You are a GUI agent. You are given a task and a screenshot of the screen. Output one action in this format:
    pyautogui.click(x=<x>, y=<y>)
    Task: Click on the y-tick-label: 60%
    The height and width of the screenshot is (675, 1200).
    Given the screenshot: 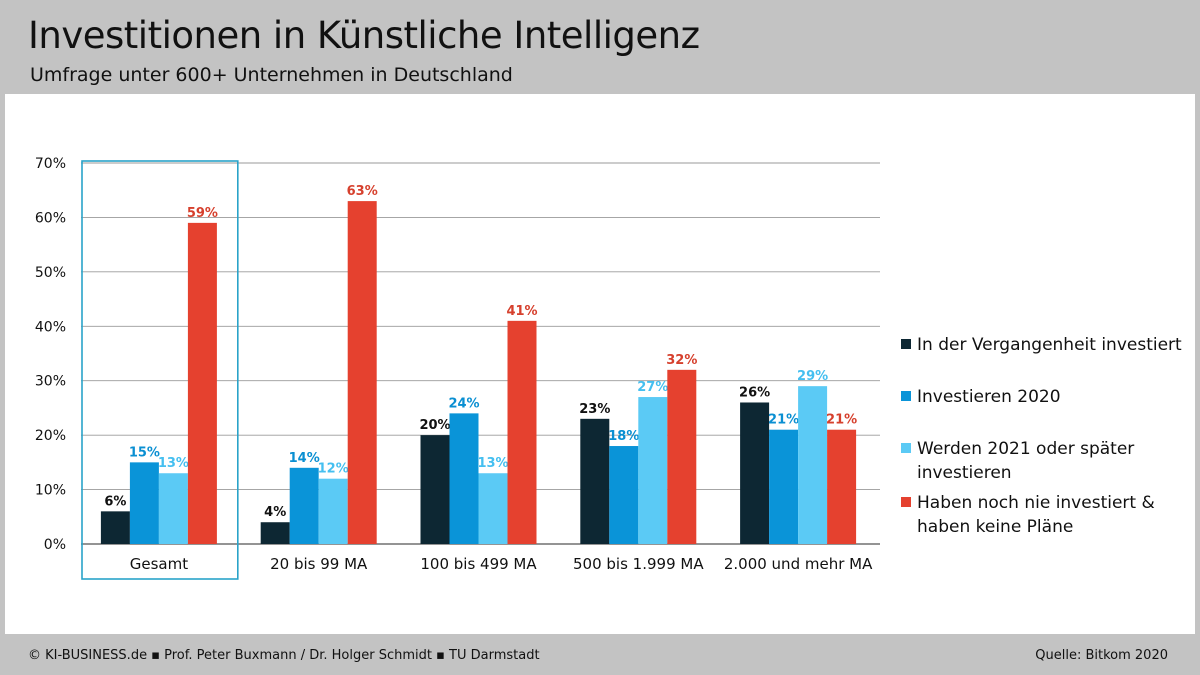 What is the action you would take?
    pyautogui.click(x=50, y=218)
    